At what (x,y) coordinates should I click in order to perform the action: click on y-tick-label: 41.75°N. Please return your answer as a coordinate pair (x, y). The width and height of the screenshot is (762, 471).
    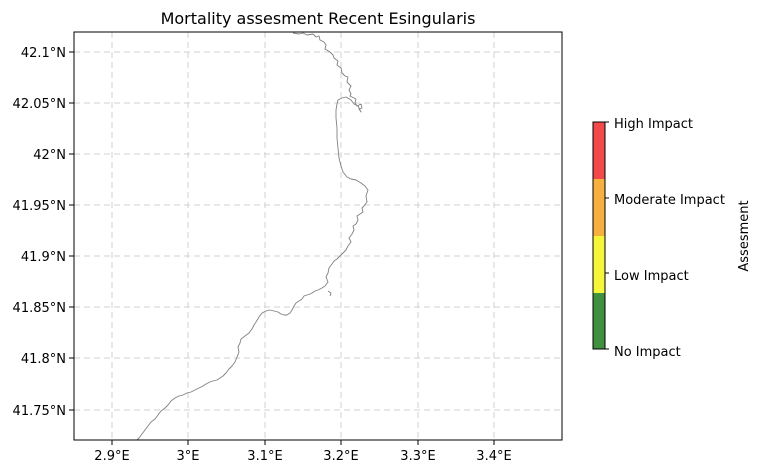
    Looking at the image, I should click on (39, 411).